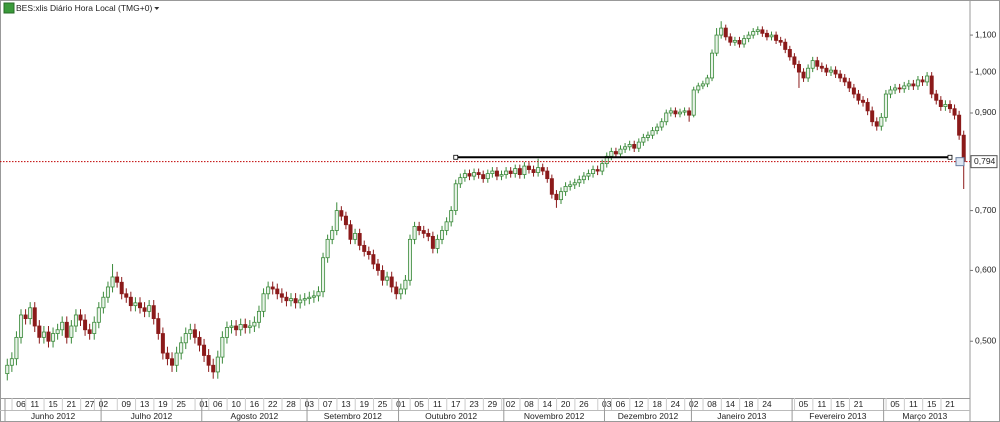 This screenshot has width=1000, height=422. I want to click on x-tick-label: 01, so click(204, 404).